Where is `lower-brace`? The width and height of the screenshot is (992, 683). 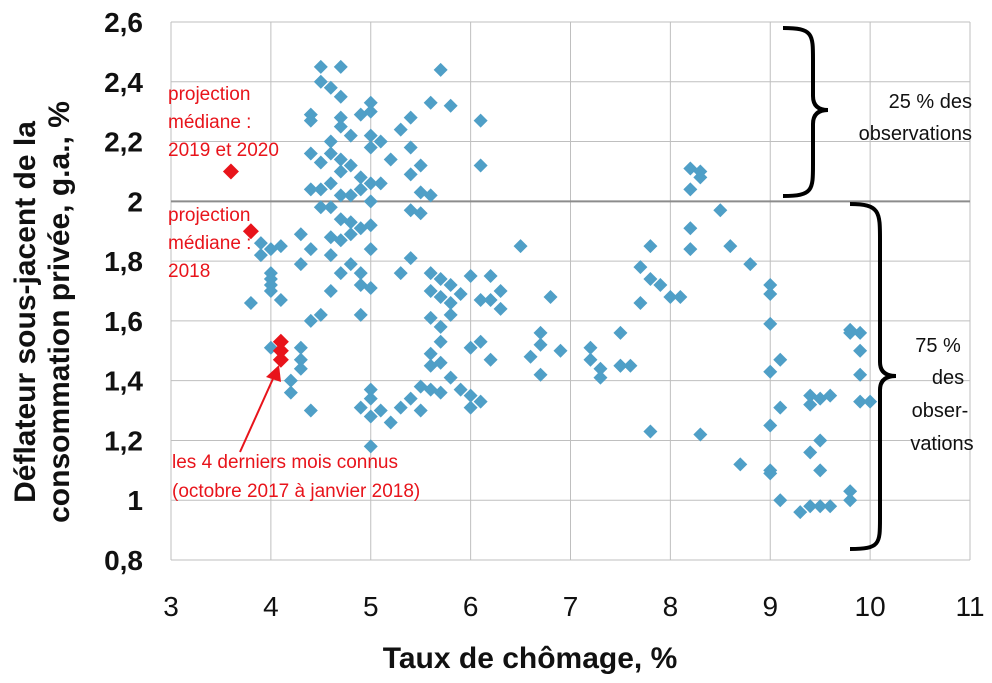
lower-brace is located at coordinates (873, 376).